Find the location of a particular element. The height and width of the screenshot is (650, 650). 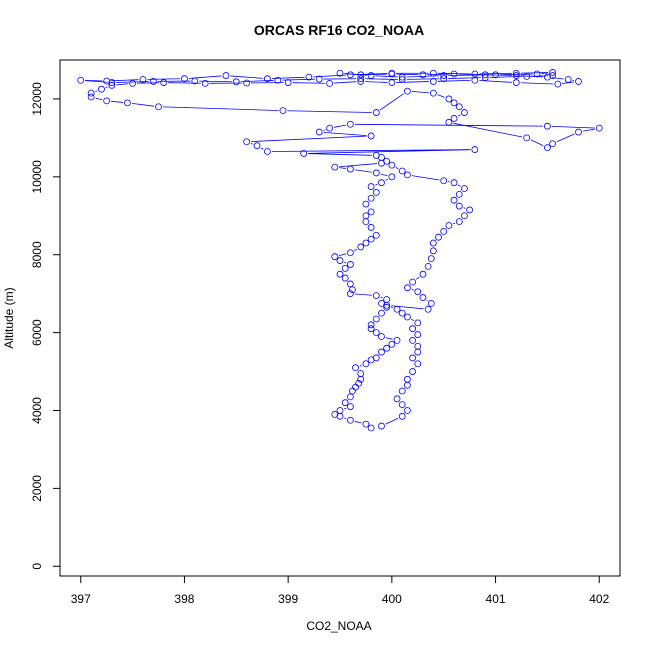

x-tick-label: 399 is located at coordinates (288, 599).